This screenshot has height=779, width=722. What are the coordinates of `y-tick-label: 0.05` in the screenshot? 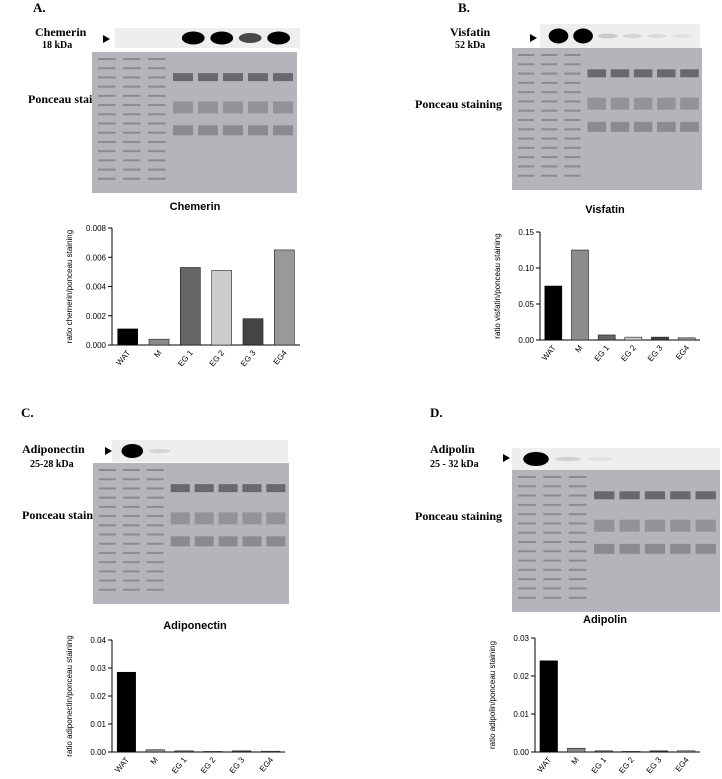 It's located at (526, 304).